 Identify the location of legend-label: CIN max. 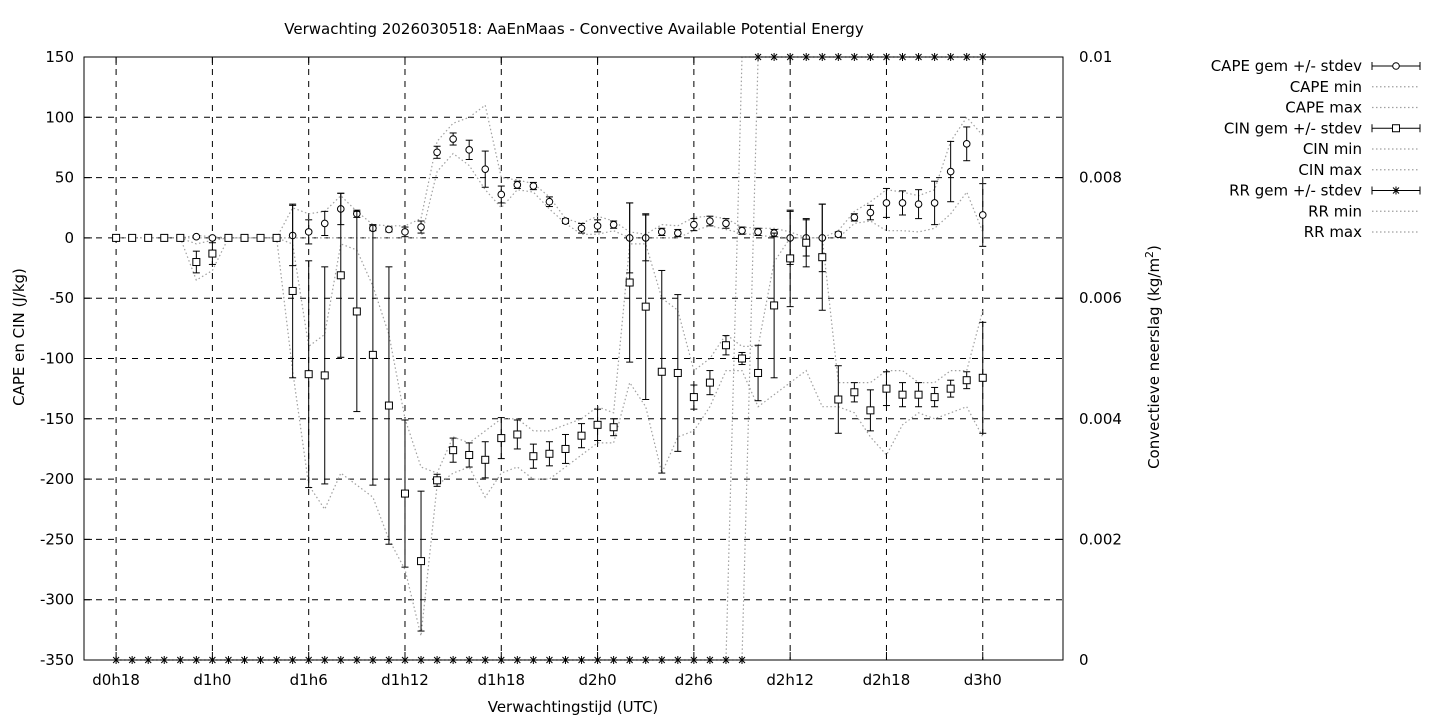
(1330, 170).